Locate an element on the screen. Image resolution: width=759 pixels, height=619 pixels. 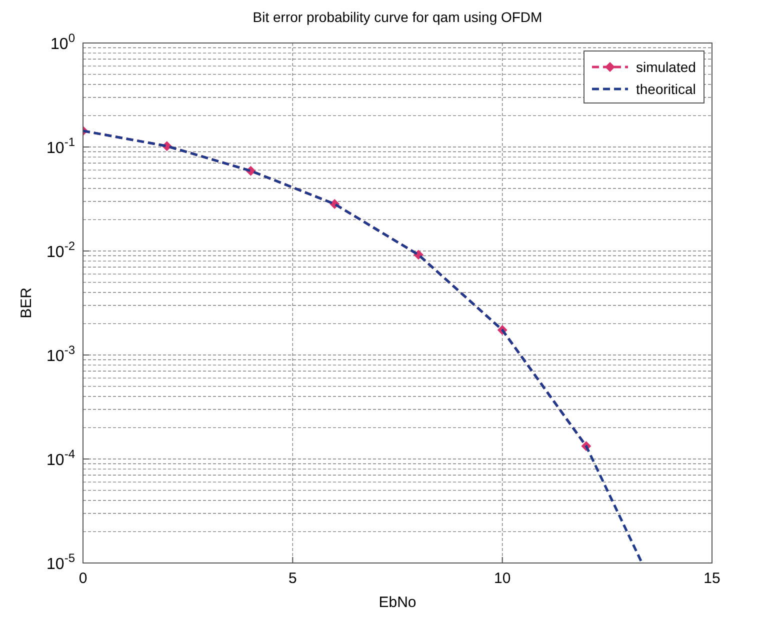
y-axis-title: BER is located at coordinates (26, 302).